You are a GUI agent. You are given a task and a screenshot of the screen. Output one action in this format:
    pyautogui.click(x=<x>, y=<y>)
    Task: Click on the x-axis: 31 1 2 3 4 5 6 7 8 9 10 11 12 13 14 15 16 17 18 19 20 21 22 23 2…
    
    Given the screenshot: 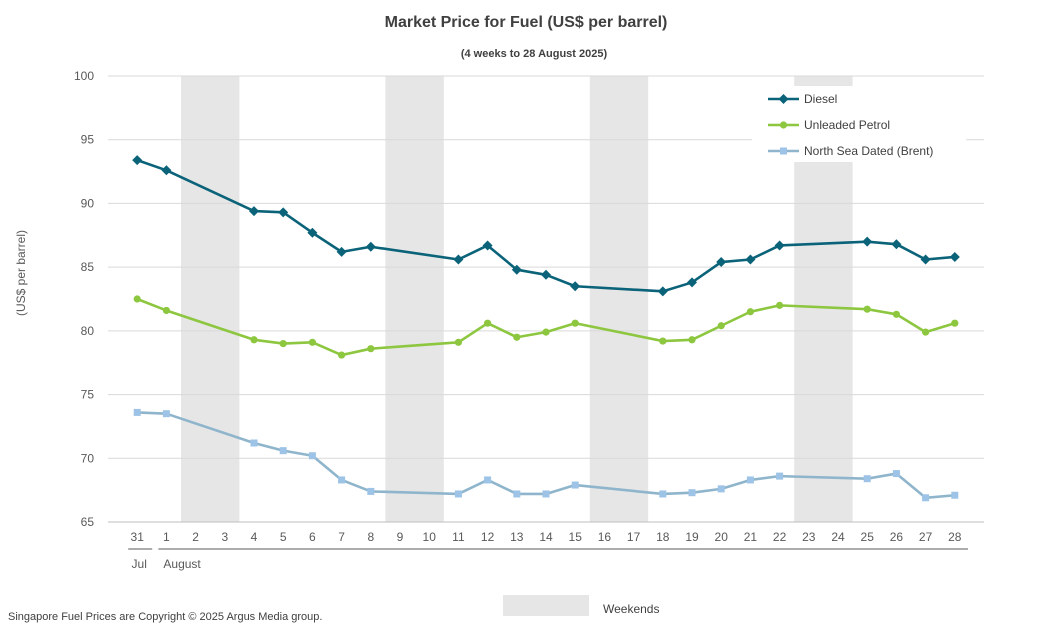 What is the action you would take?
    pyautogui.click(x=546, y=546)
    